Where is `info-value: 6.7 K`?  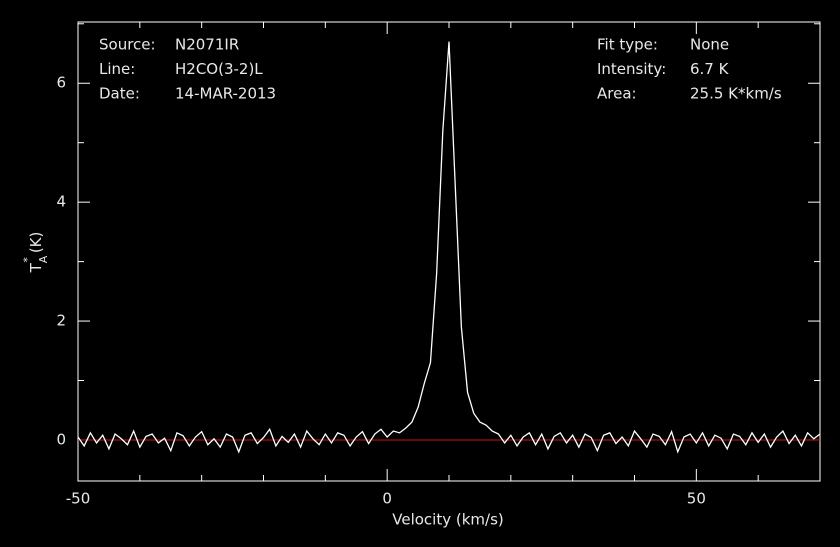
info-value: 6.7 K is located at coordinates (710, 69).